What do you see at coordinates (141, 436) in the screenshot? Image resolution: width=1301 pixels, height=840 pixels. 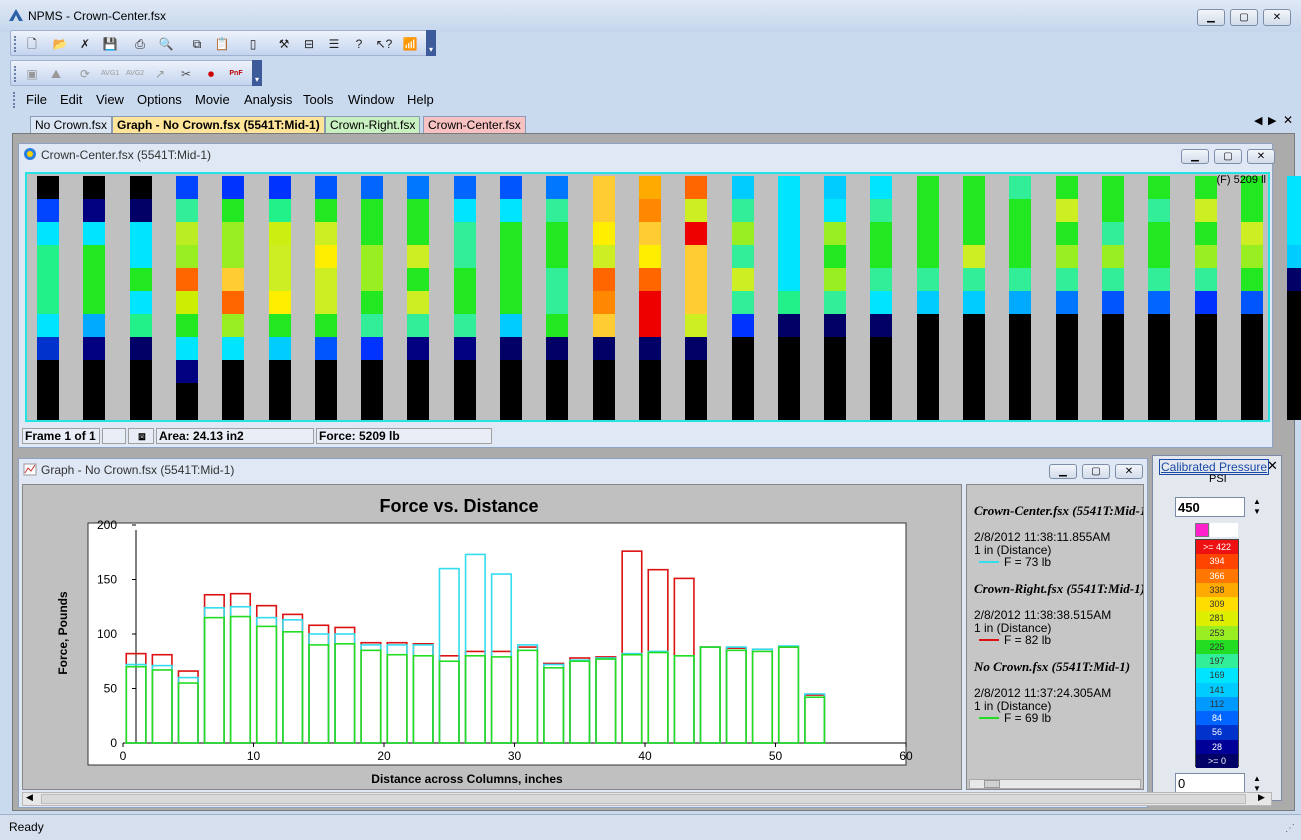 I see `frame-select-icon: ⧈` at bounding box center [141, 436].